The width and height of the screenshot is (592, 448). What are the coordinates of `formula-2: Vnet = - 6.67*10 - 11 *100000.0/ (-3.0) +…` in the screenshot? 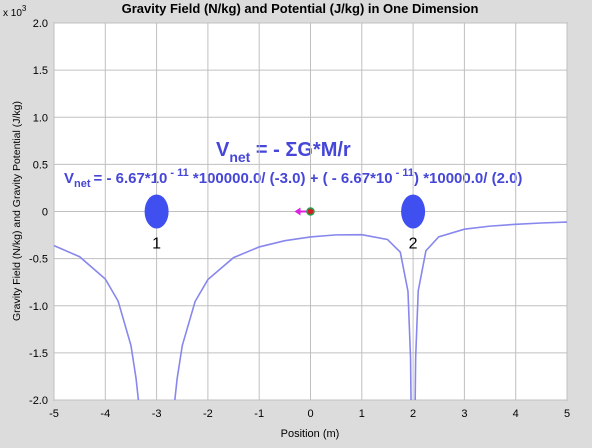 It's located at (293, 178).